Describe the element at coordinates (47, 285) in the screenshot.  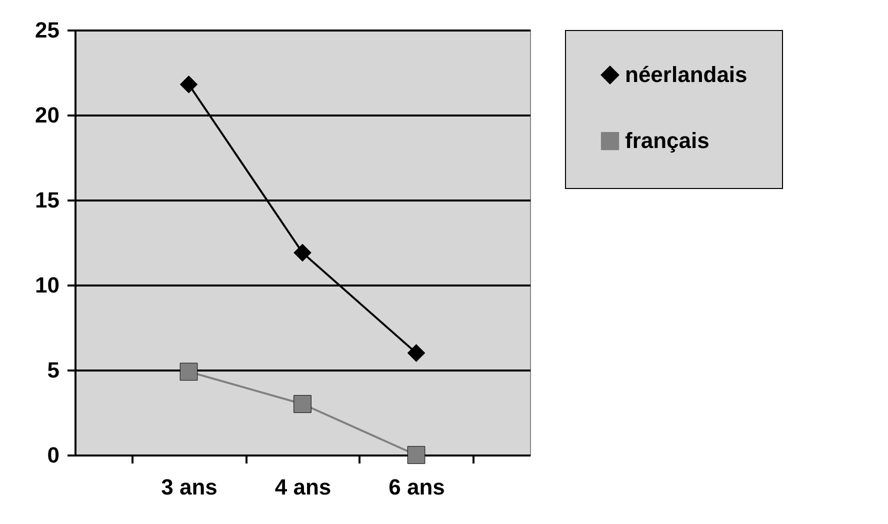
I see `y-tick-label: 10` at that location.